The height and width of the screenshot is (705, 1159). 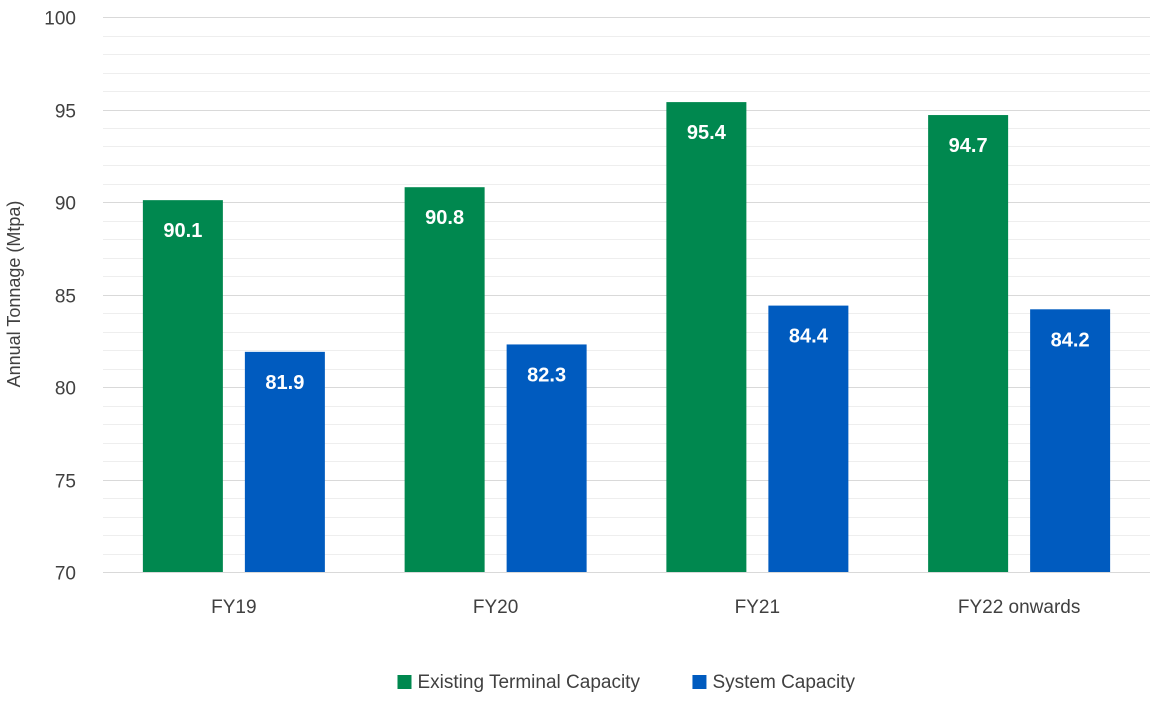 I want to click on bar-value-label: 95.4, so click(x=707, y=133).